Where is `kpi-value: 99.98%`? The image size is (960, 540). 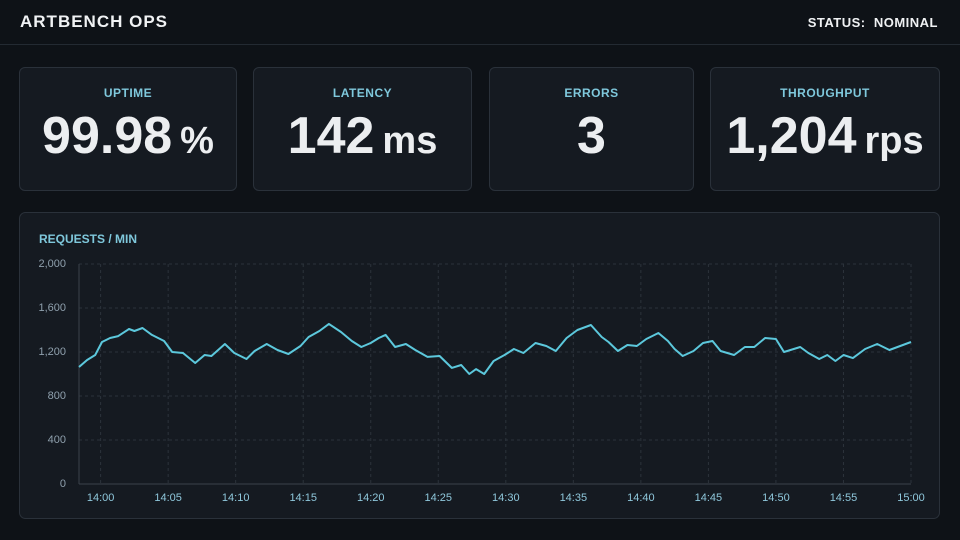 kpi-value: 99.98% is located at coordinates (128, 136).